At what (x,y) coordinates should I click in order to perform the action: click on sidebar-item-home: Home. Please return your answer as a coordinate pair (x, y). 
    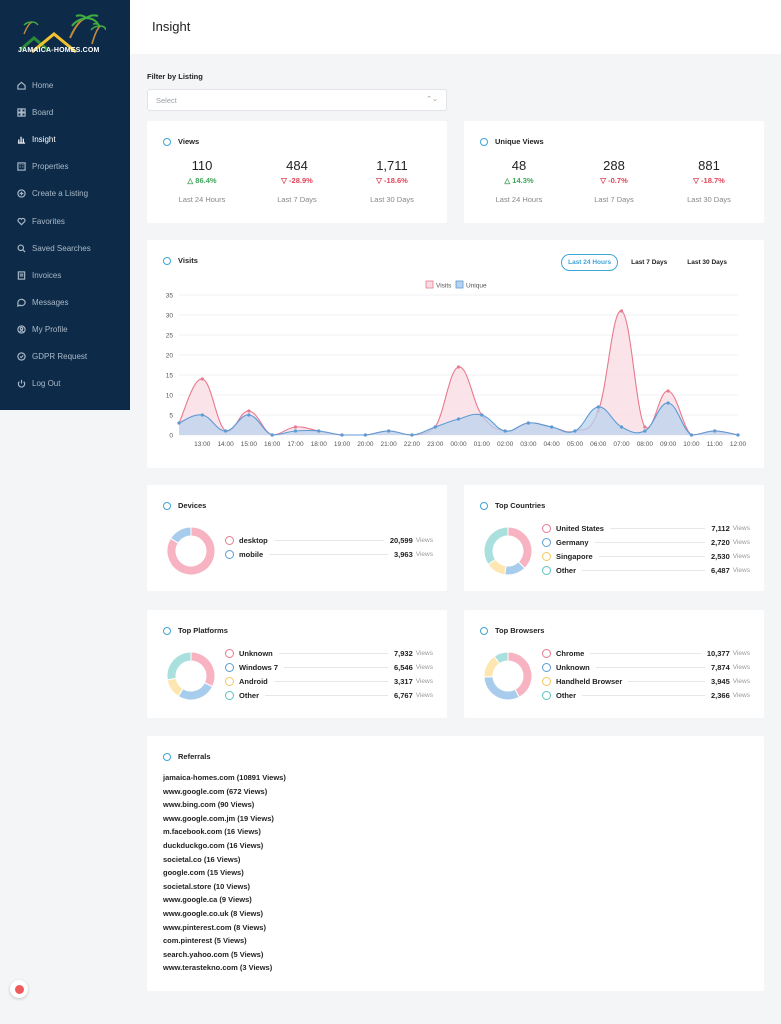
    Looking at the image, I should click on (65, 85).